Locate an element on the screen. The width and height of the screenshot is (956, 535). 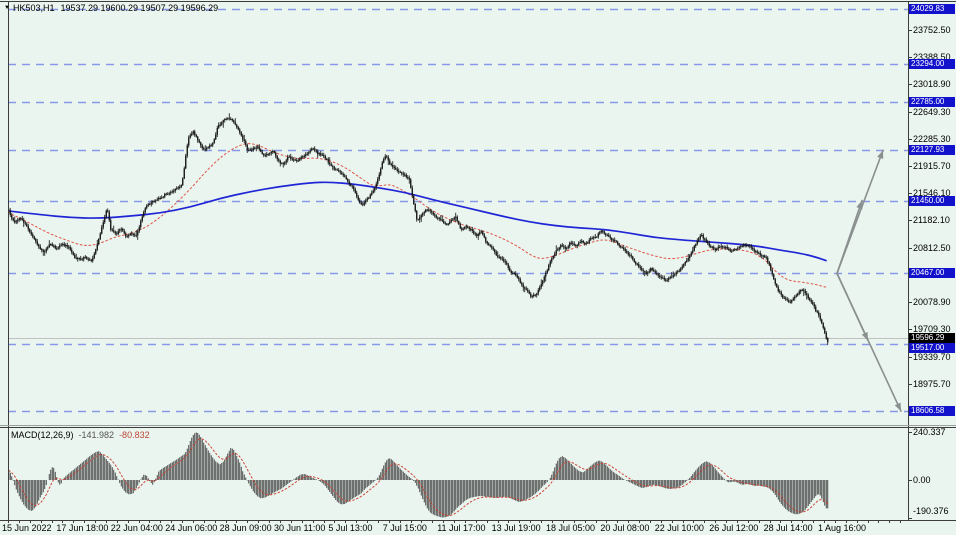
time-tick-label: 20 Jul 08:00 is located at coordinates (625, 528).